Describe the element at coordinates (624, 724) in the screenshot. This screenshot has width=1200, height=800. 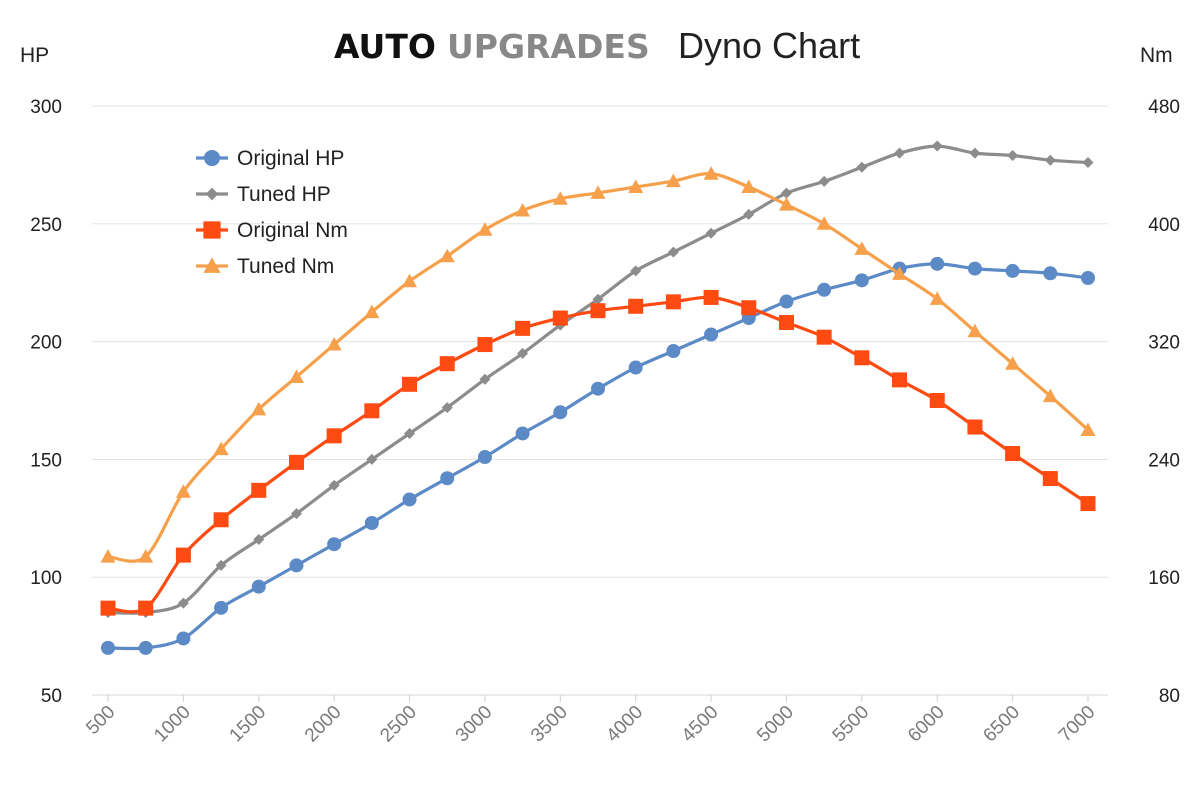
I see `x-tick-label: 4000` at that location.